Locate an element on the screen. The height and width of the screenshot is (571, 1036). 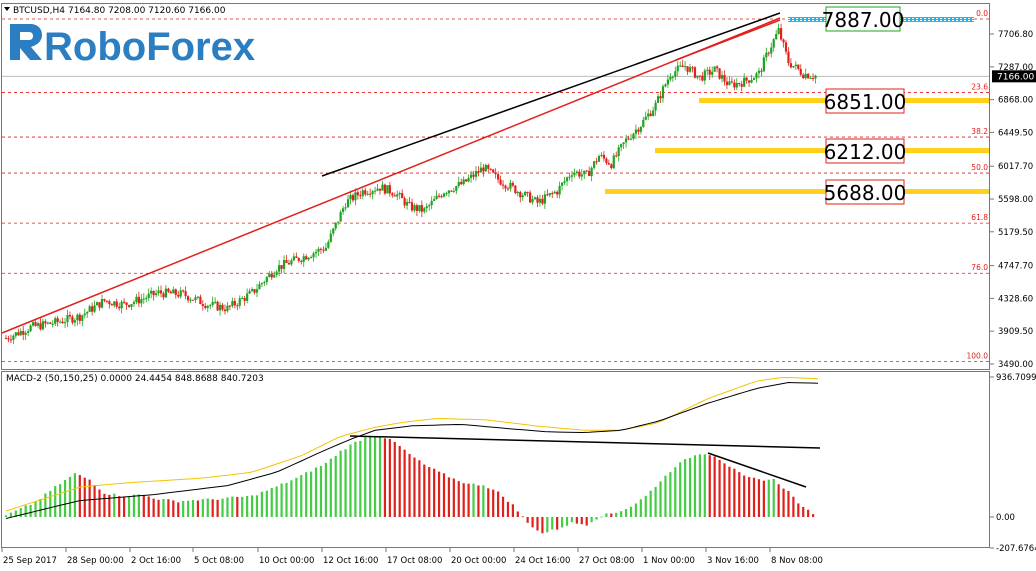
triangle-down-icon is located at coordinates (7, 9).